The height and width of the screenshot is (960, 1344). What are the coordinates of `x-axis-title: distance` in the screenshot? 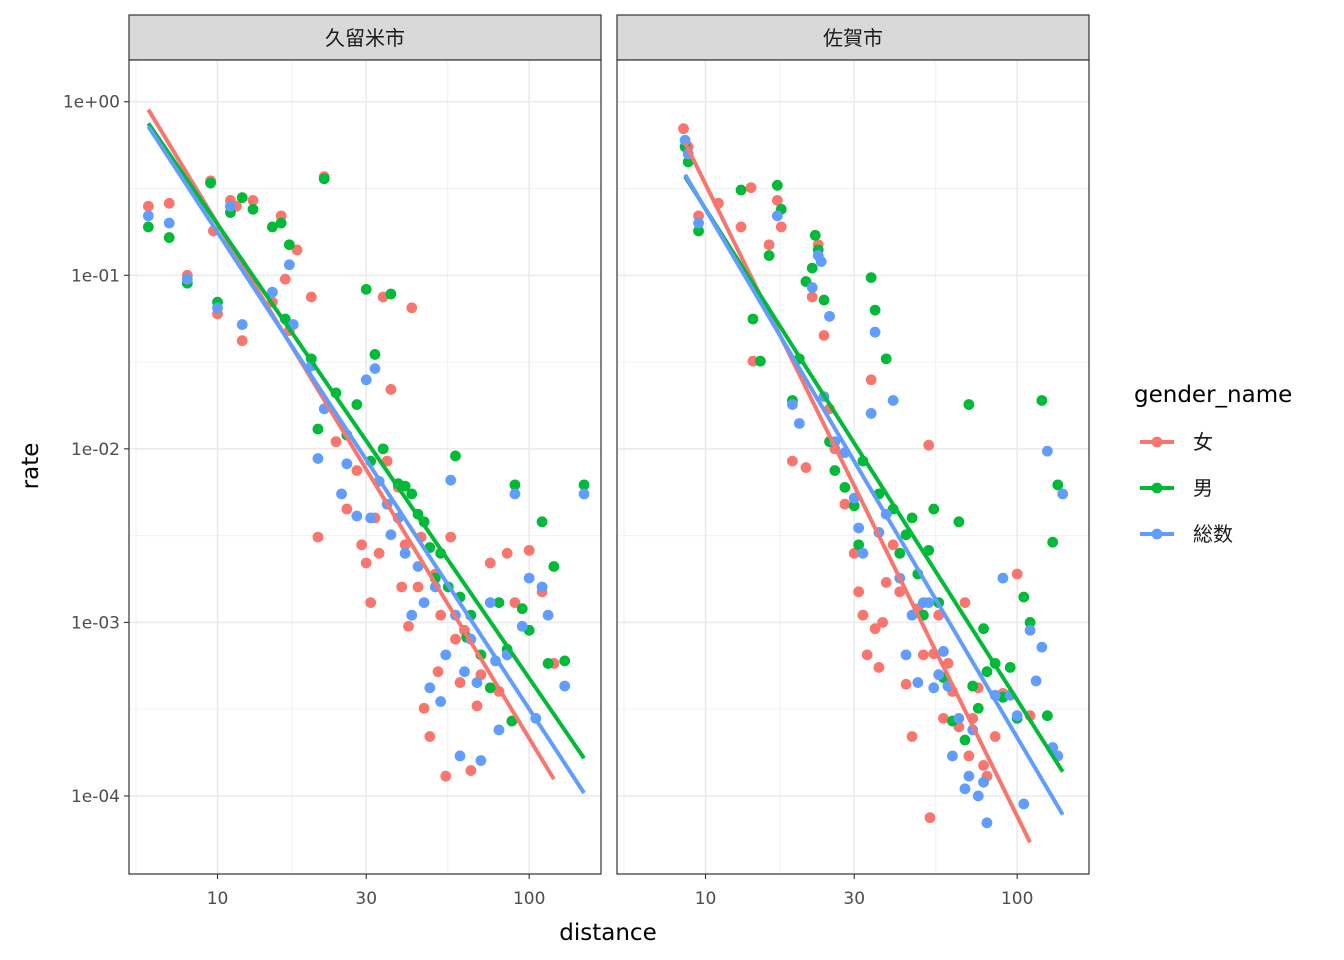 It's located at (607, 933).